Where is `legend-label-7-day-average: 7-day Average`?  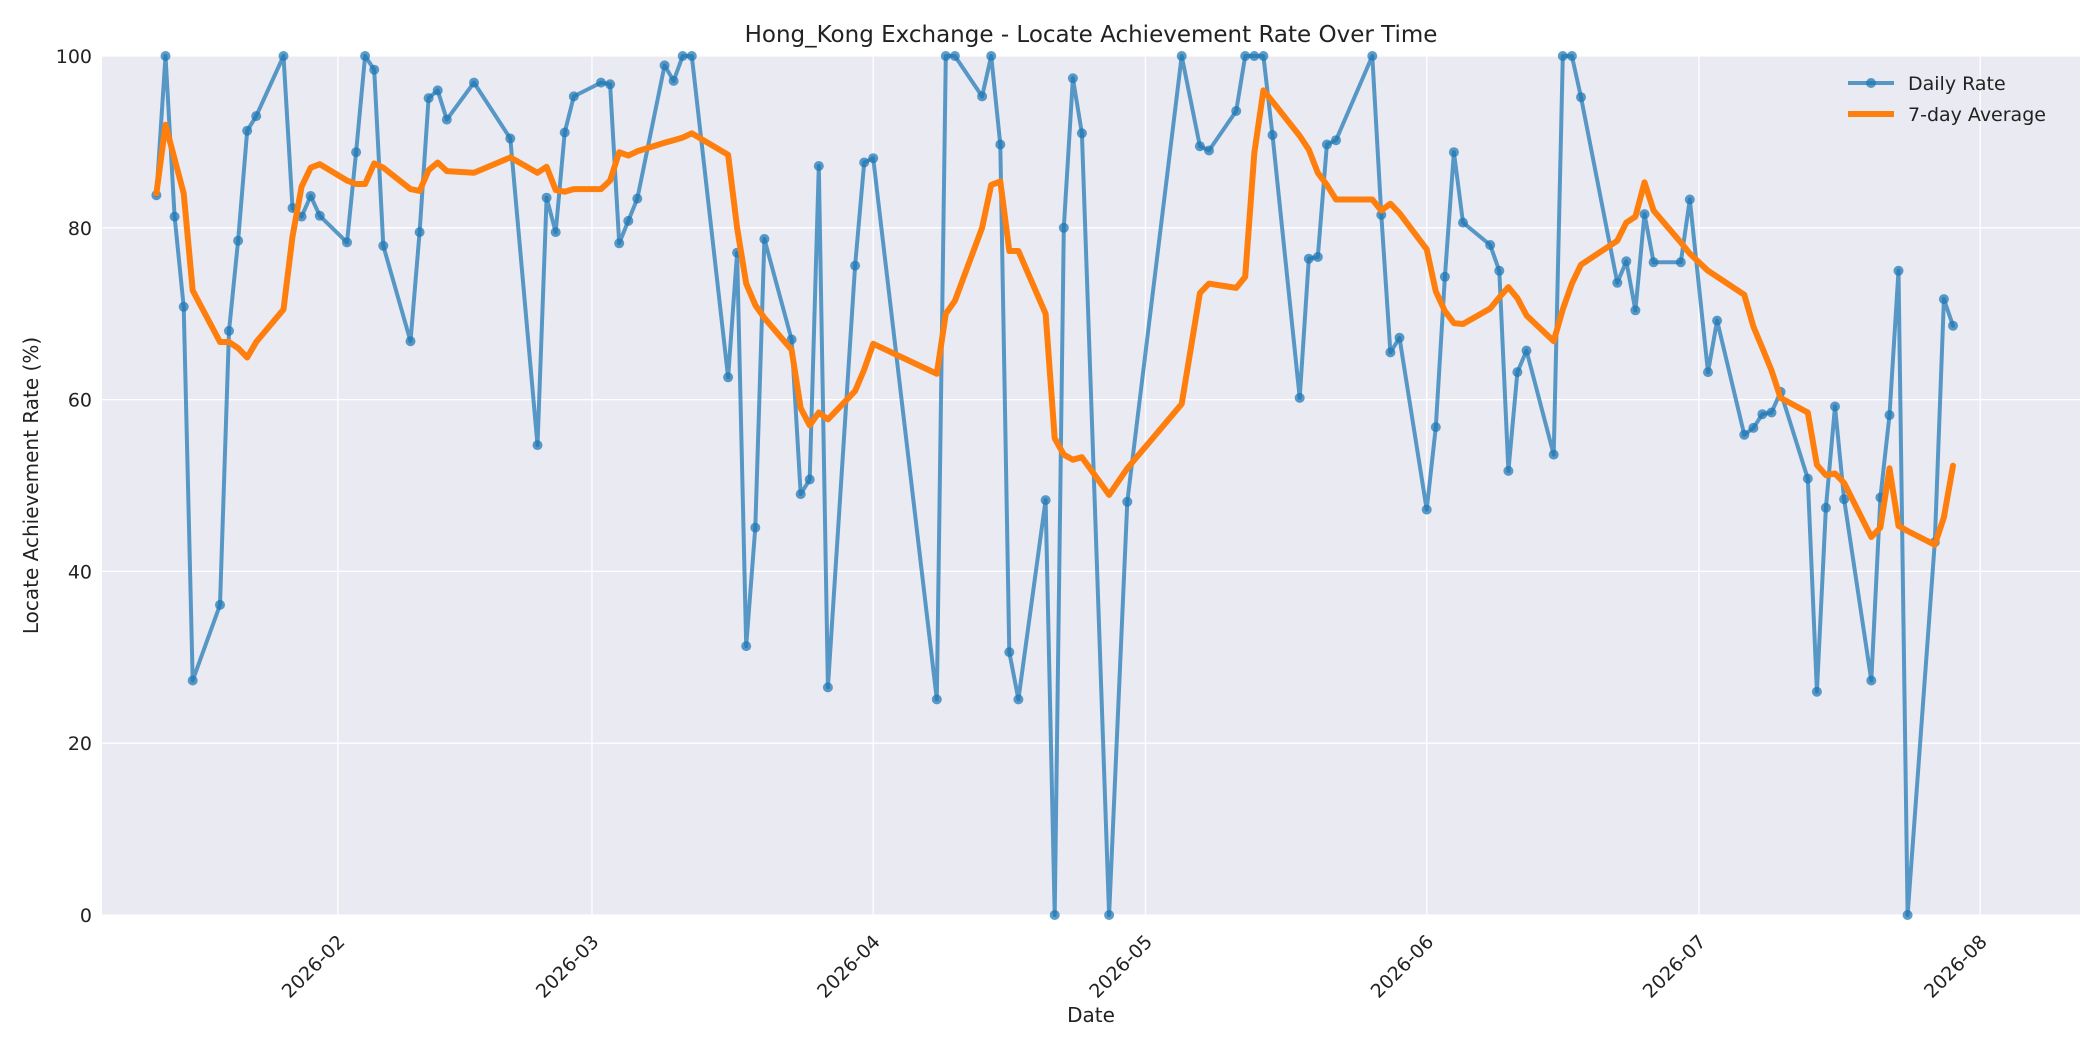
legend-label-7-day-average: 7-day Average is located at coordinates (1977, 115).